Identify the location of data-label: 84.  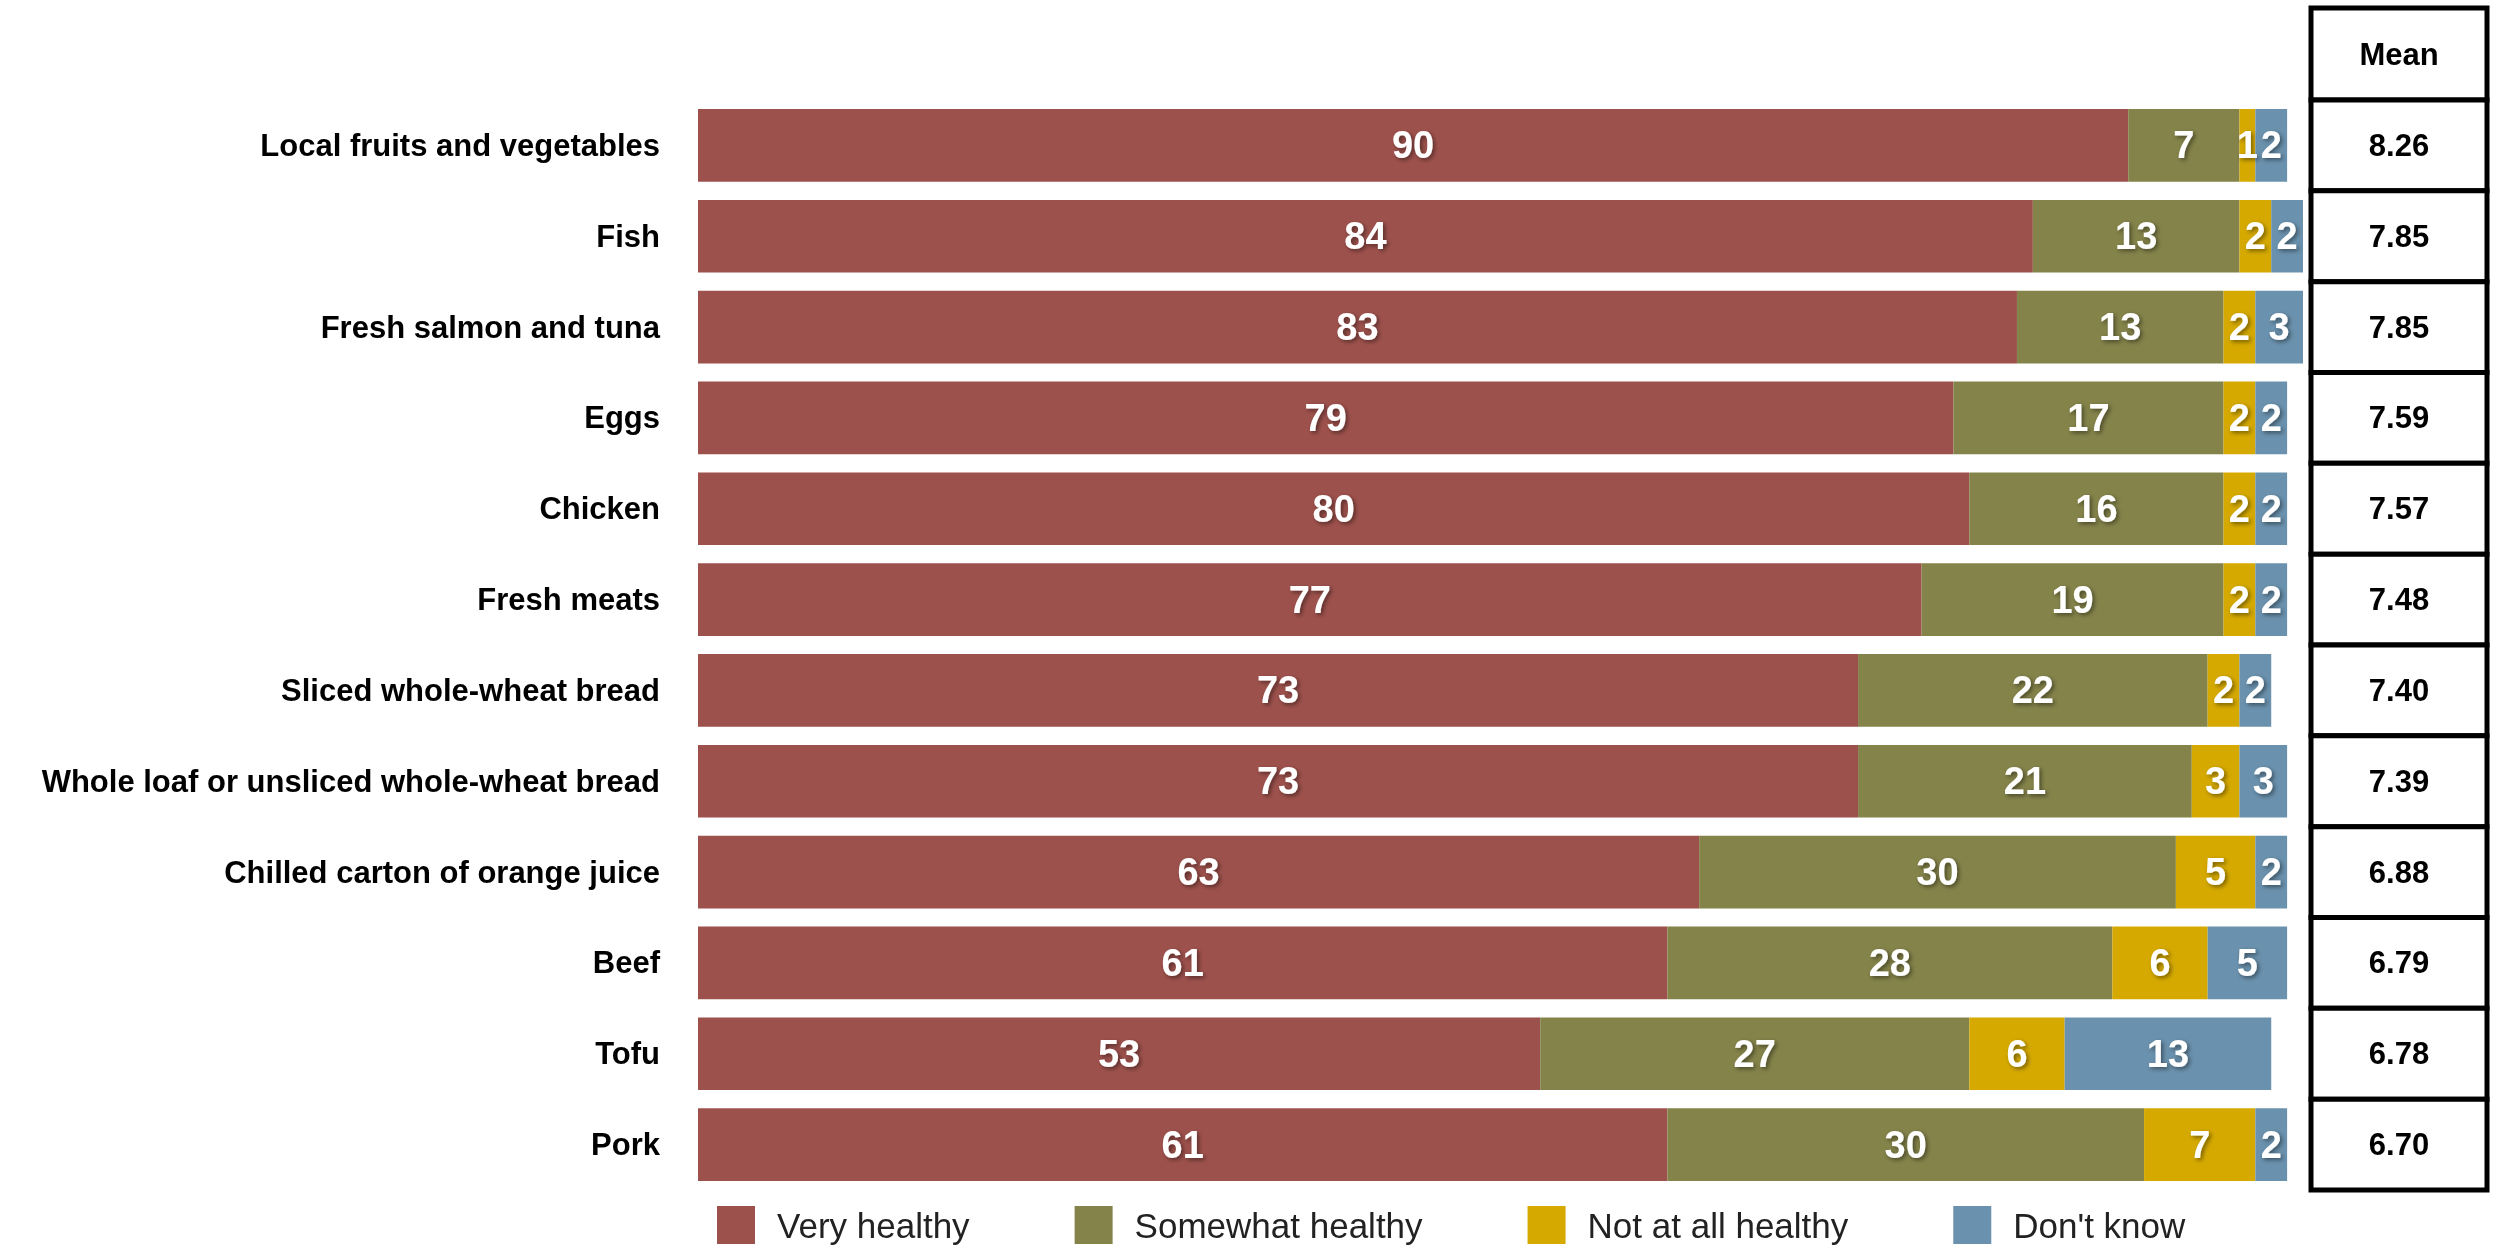
(1365, 236).